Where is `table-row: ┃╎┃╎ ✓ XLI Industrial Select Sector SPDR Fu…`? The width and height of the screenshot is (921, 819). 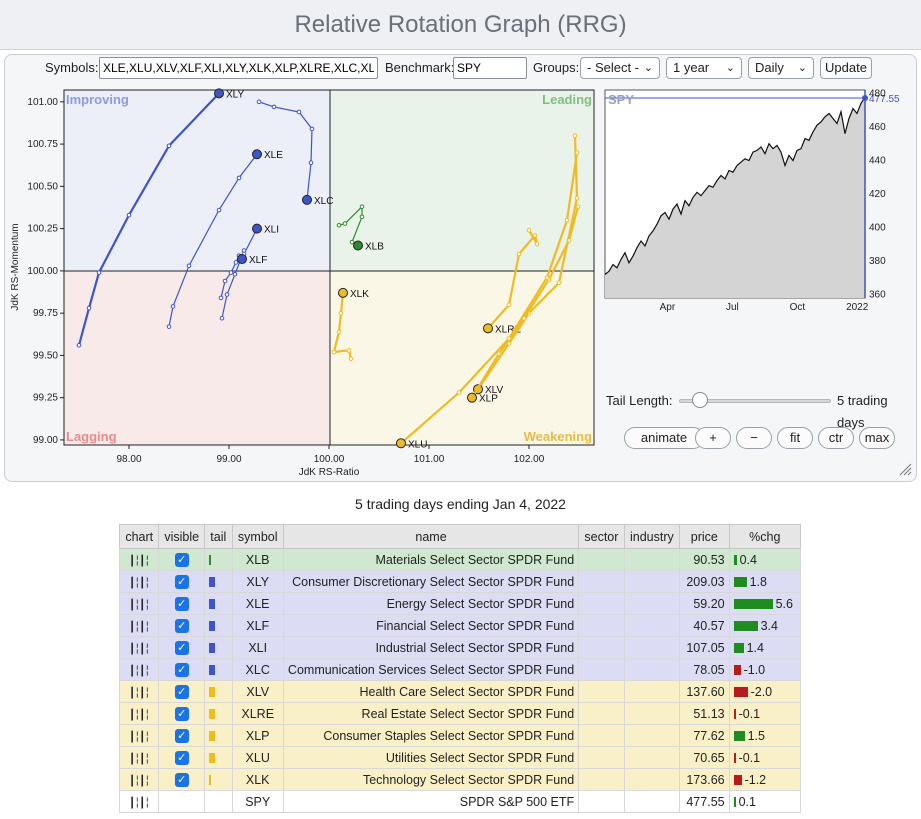
table-row: ┃╎┃╎ ✓ XLI Industrial Select Sector SPDR Fu… is located at coordinates (460, 647).